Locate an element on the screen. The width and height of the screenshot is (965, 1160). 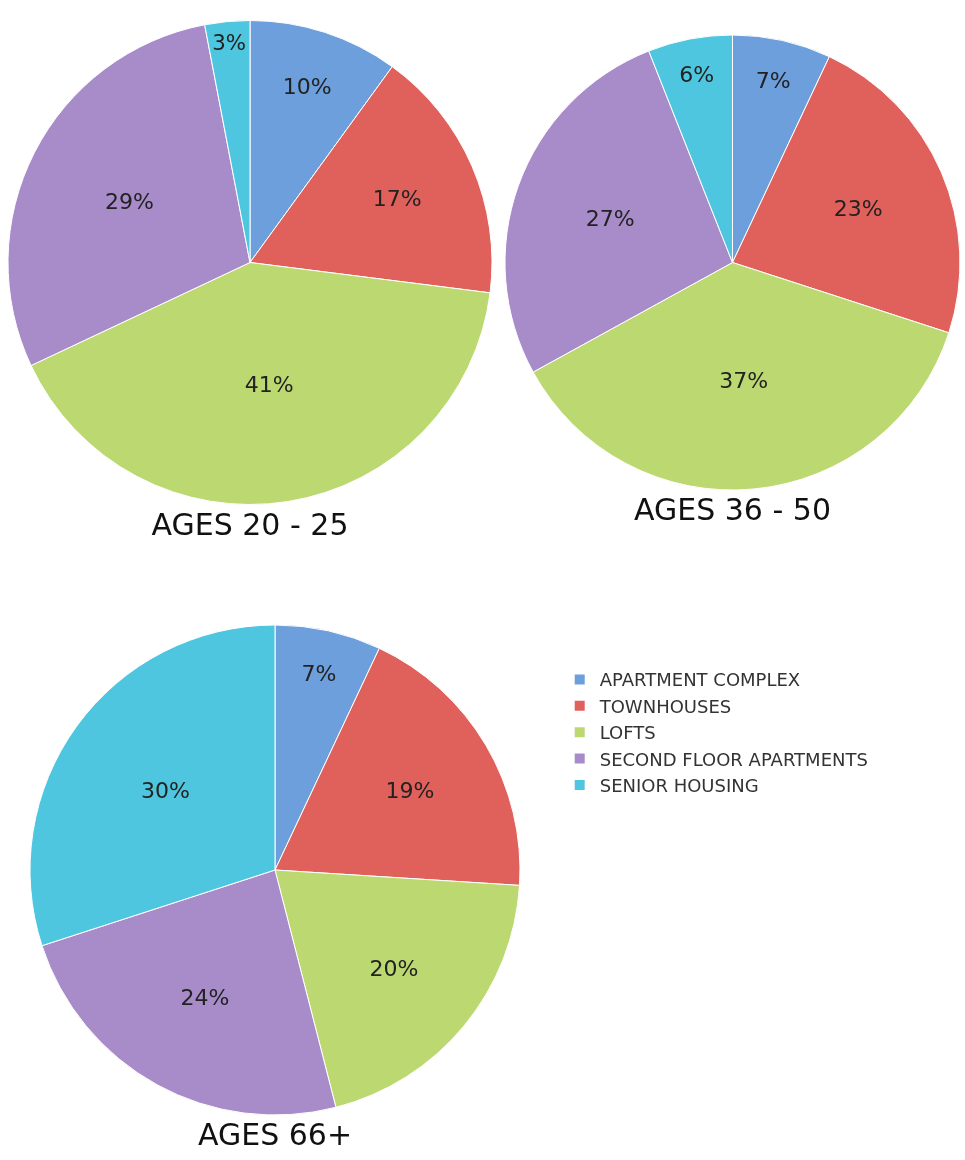
data-label: 29% is located at coordinates (129, 201).